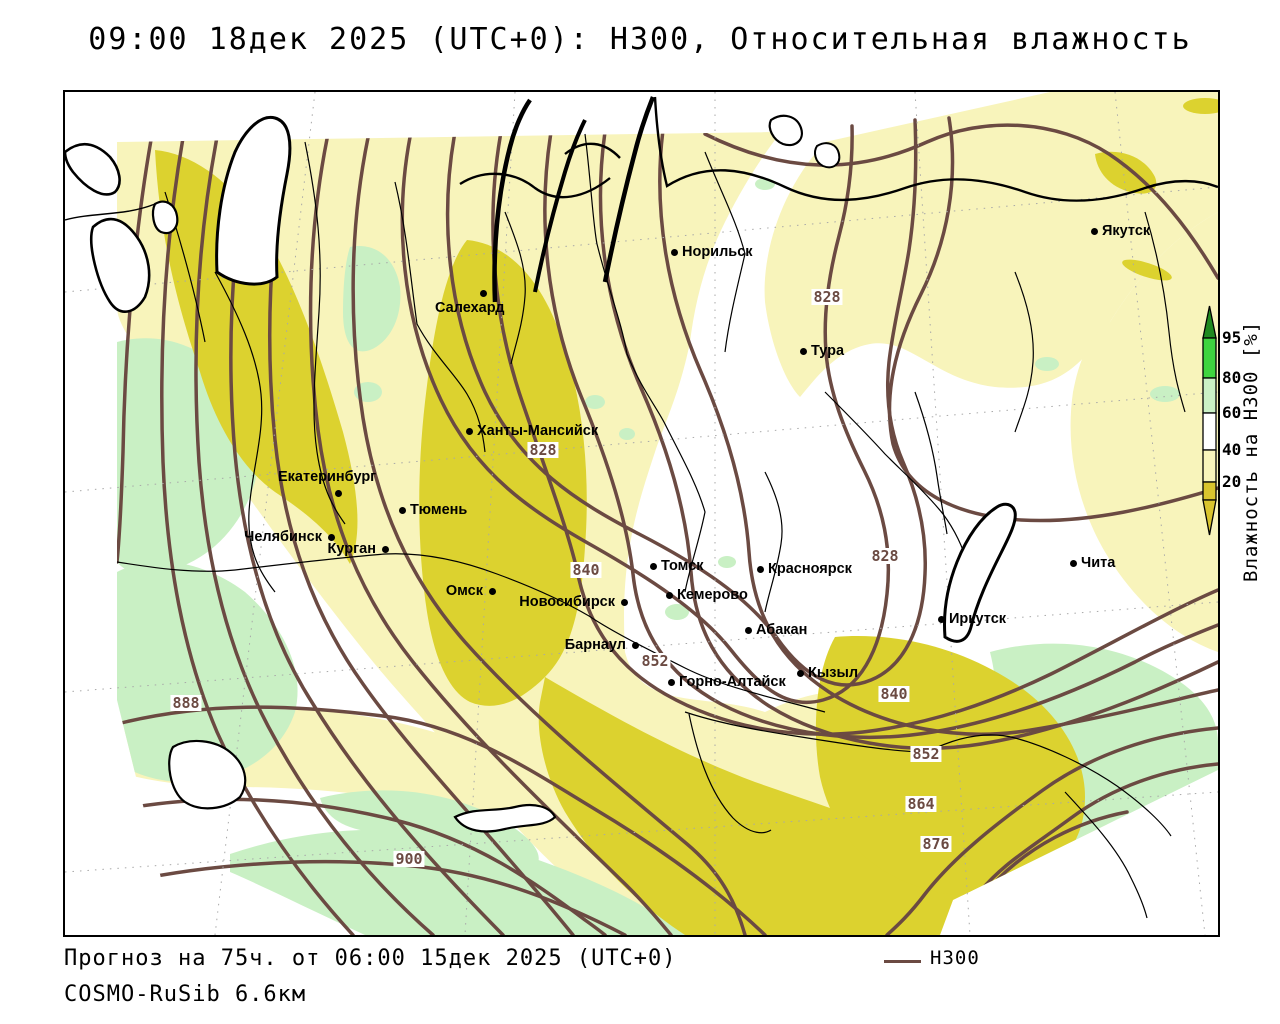 The width and height of the screenshot is (1280, 1024). I want to click on city-label: Абакан, so click(782, 630).